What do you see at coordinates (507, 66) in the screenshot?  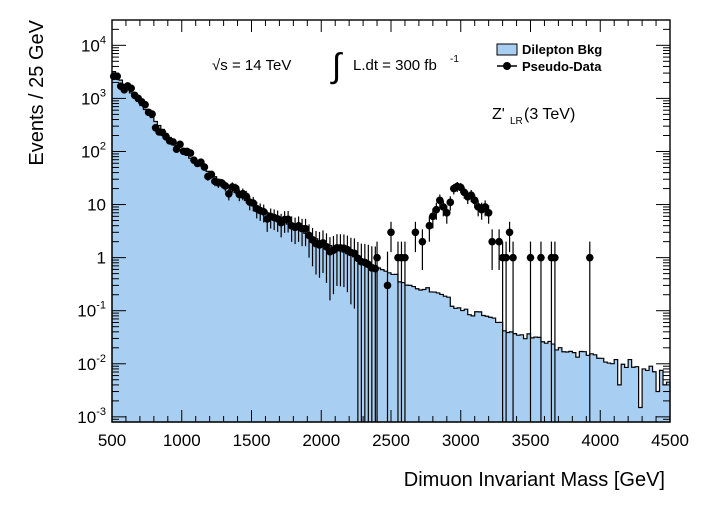 I see `legend-marker-data` at bounding box center [507, 66].